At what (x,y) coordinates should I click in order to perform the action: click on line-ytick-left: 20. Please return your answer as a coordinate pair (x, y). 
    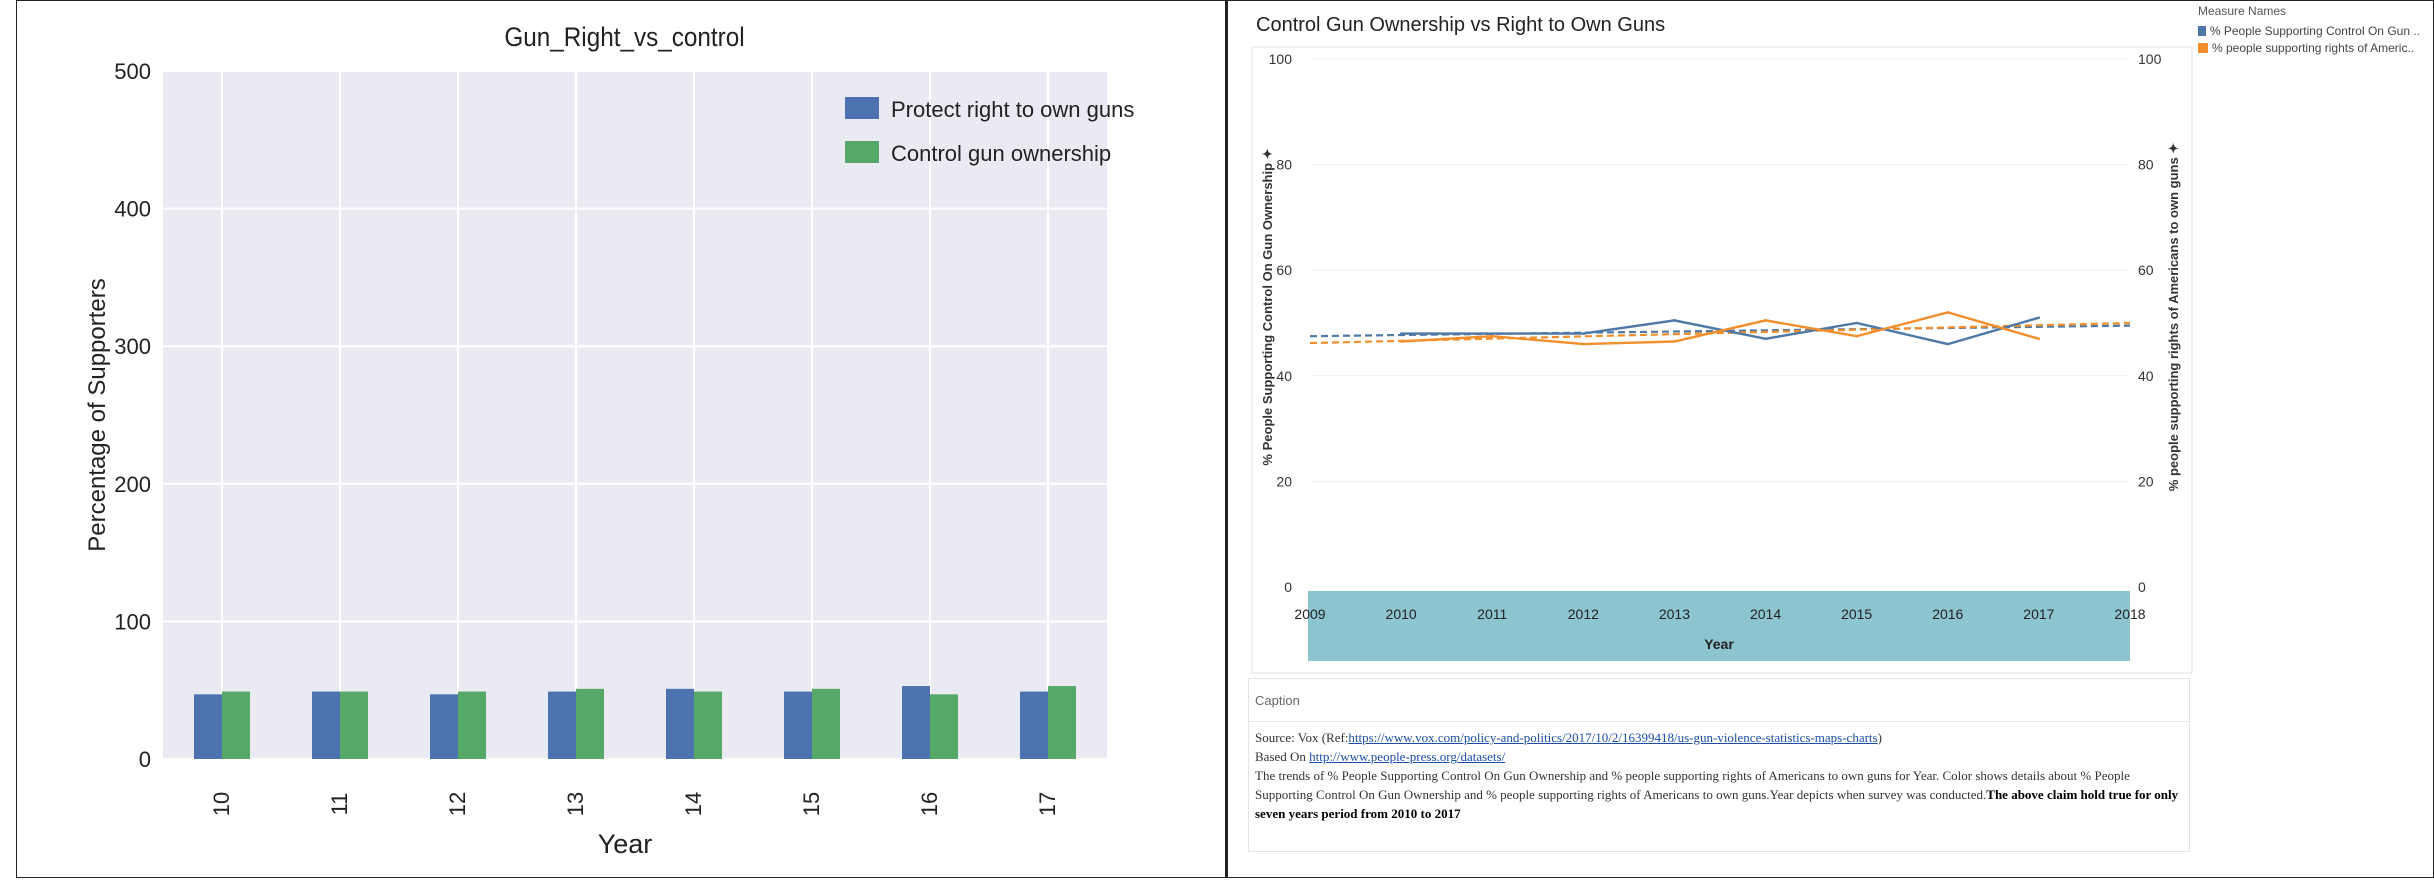
    Looking at the image, I should click on (1284, 481).